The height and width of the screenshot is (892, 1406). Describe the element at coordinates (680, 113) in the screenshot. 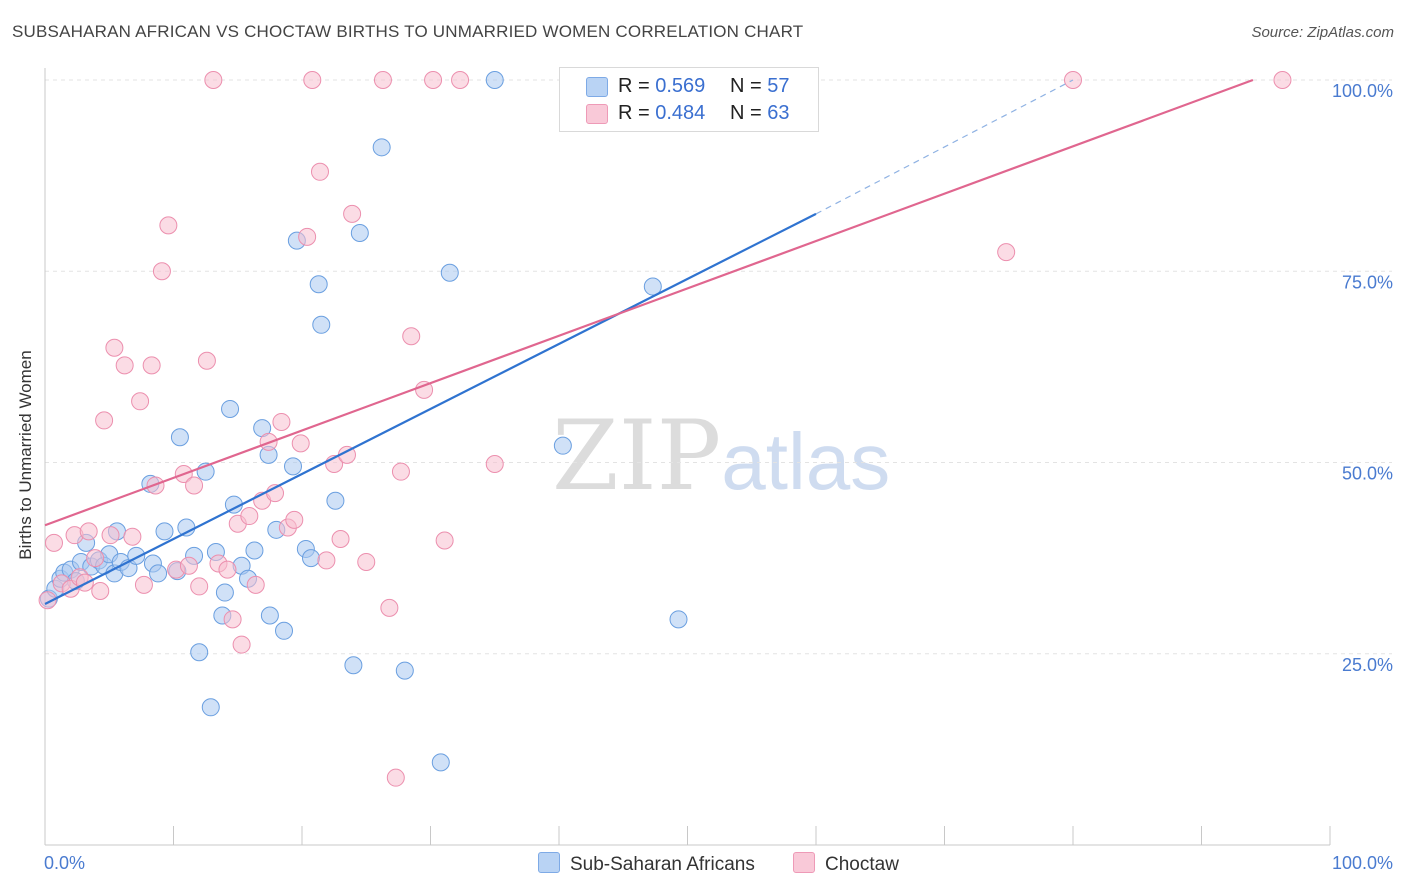

I see `r-value: 0.484` at that location.